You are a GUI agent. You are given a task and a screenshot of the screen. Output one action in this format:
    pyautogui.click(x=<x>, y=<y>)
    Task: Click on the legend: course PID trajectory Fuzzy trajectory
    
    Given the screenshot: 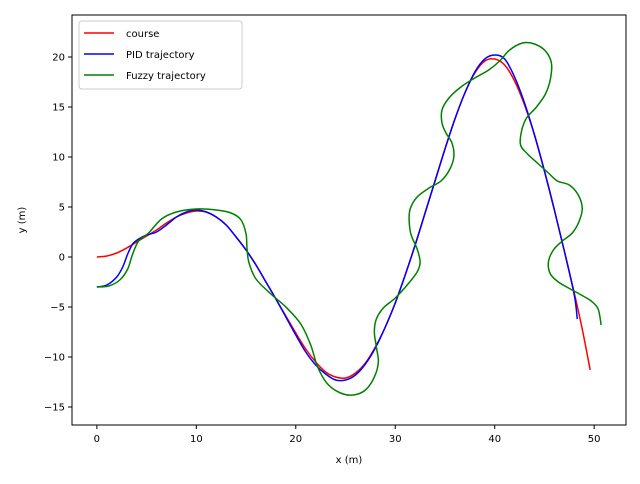 What is the action you would take?
    pyautogui.click(x=160, y=55)
    